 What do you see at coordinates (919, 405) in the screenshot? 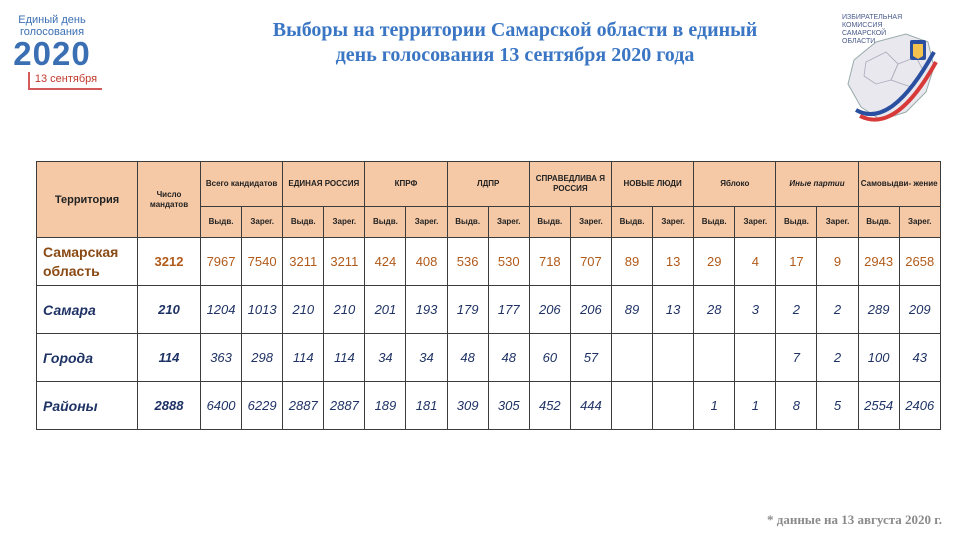
I see `table-cell: 2406` at bounding box center [919, 405].